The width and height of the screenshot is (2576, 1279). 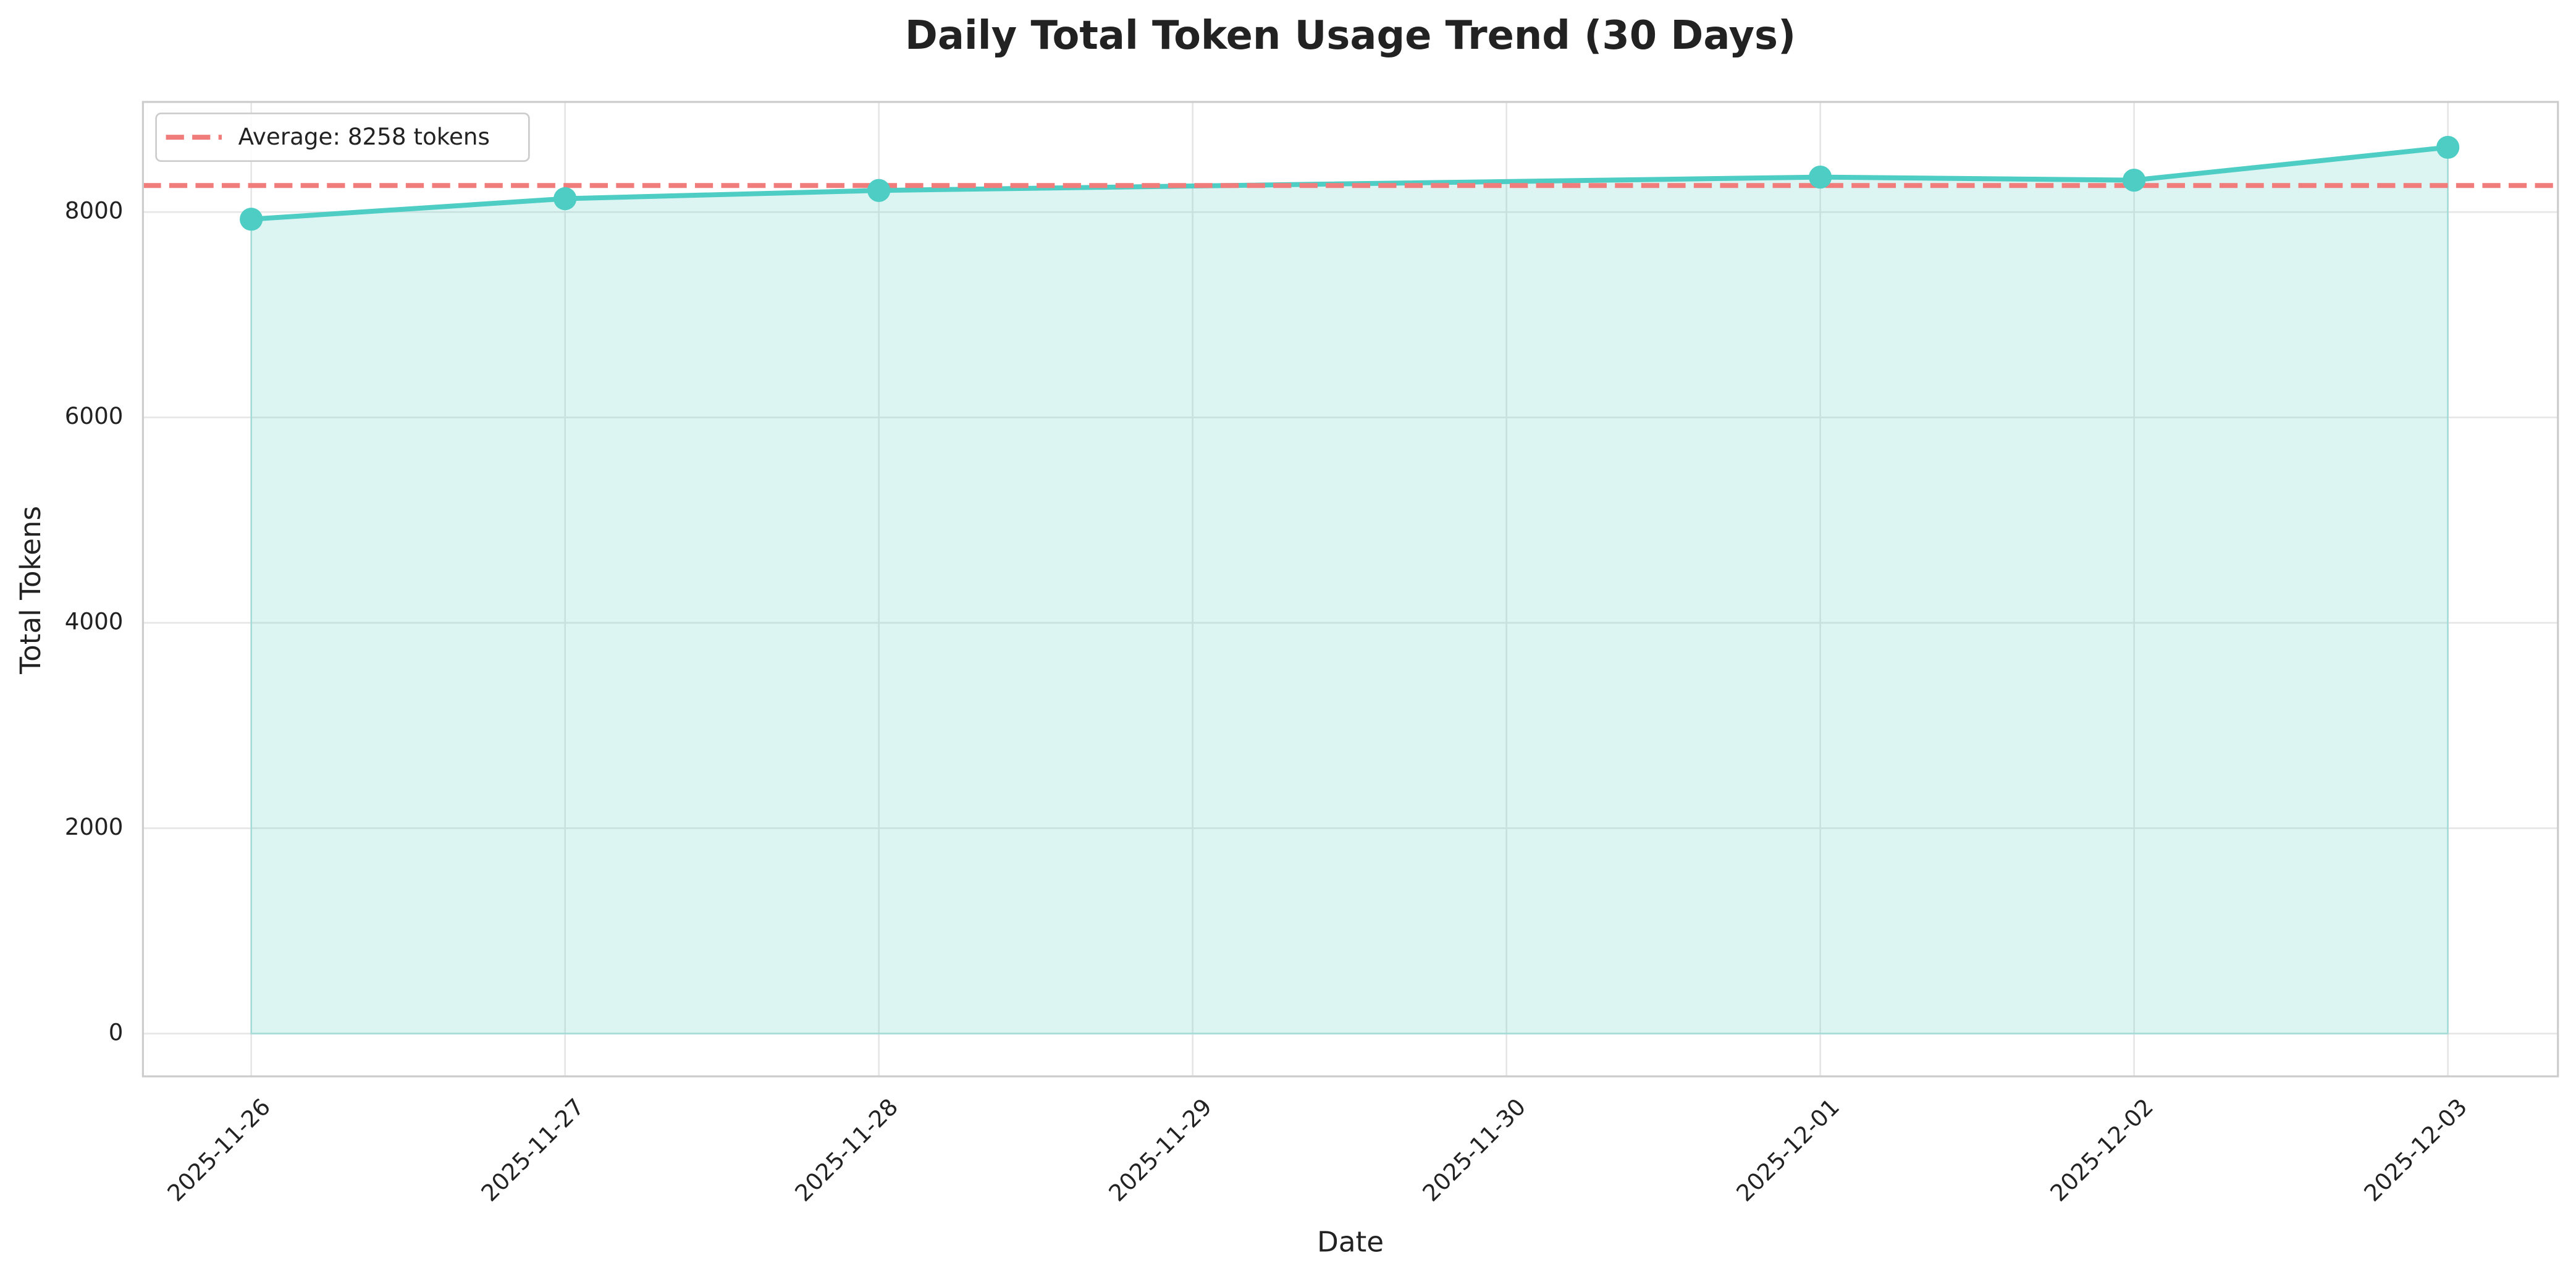 I want to click on legend-box, so click(x=342, y=137).